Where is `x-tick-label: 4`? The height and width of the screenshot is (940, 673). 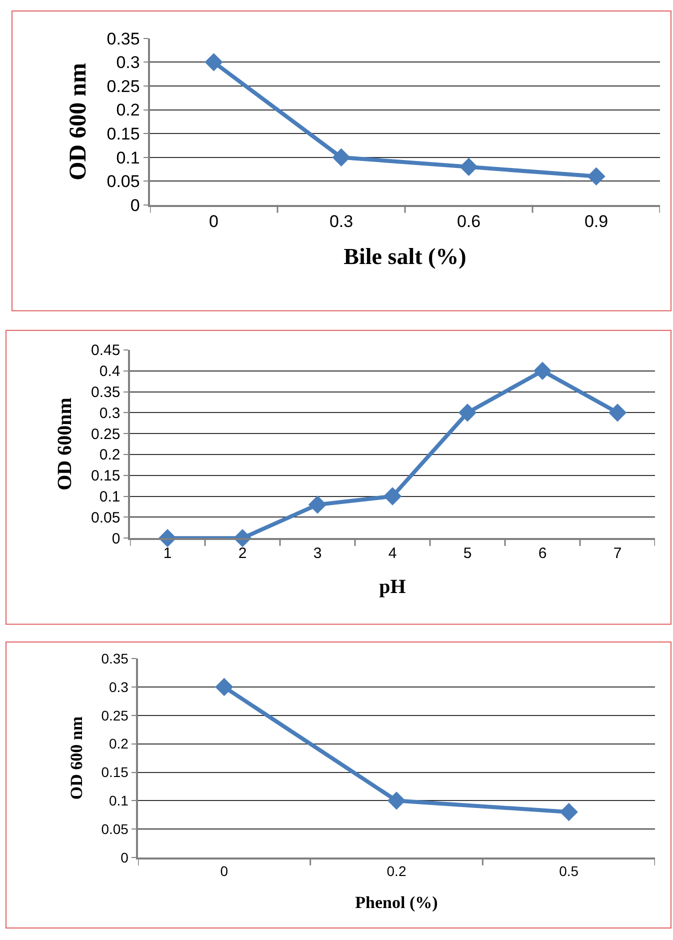 x-tick-label: 4 is located at coordinates (392, 553).